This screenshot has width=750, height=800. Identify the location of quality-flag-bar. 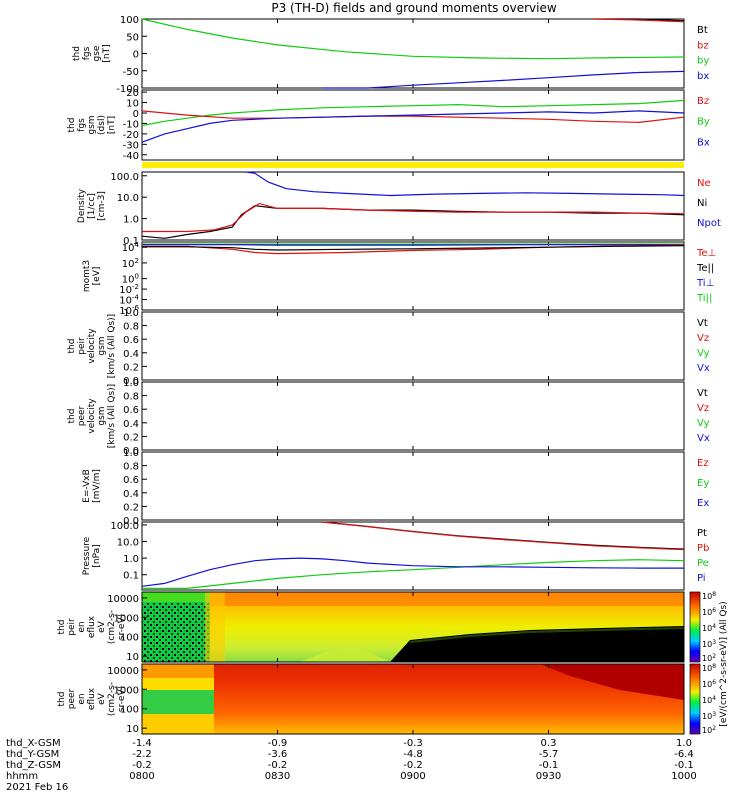
(413, 165).